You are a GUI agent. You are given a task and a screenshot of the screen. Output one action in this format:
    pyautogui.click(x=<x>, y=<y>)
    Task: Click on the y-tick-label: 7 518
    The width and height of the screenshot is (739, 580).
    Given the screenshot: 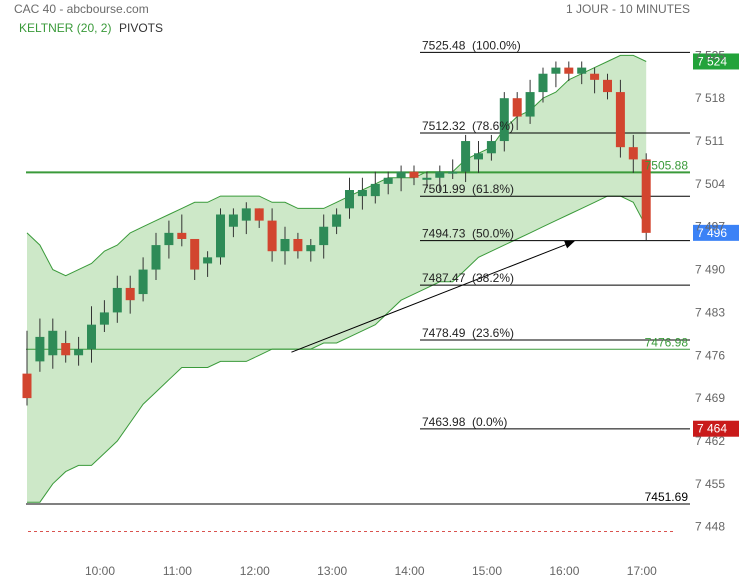 What is the action you would take?
    pyautogui.click(x=710, y=98)
    